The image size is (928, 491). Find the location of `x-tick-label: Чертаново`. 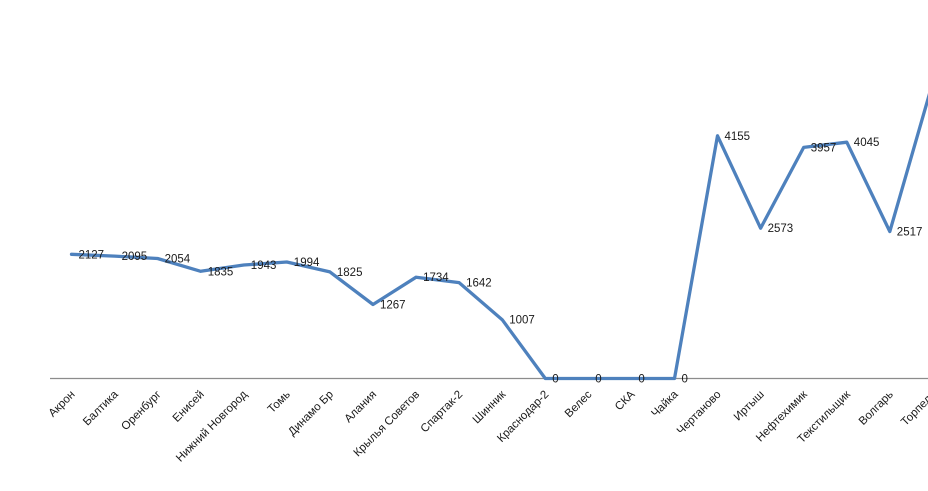

x-tick-label: Чертаново is located at coordinates (699, 413).